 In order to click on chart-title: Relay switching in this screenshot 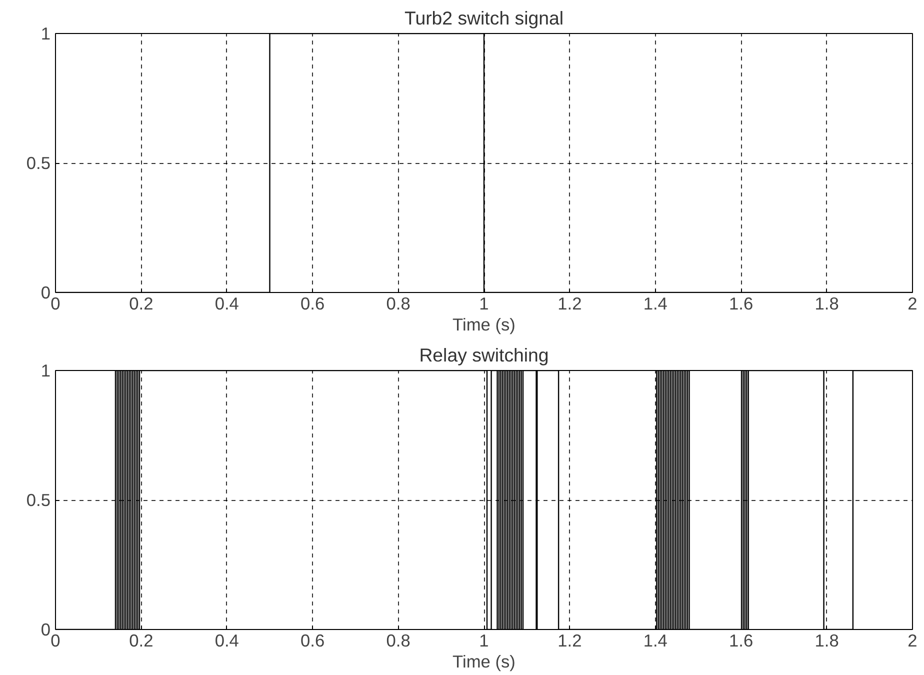, I will do `click(484, 355)`.